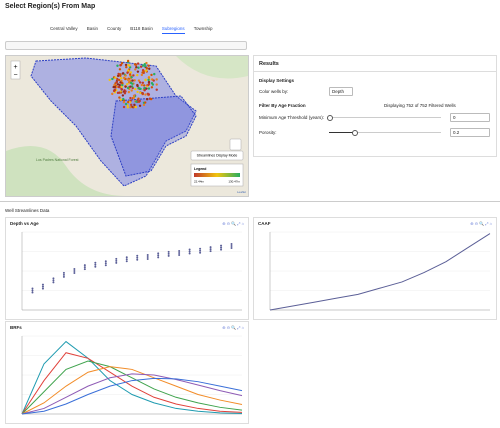 The height and width of the screenshot is (428, 500). Describe the element at coordinates (341, 91) in the screenshot. I see `color-by-select: Depth` at that location.